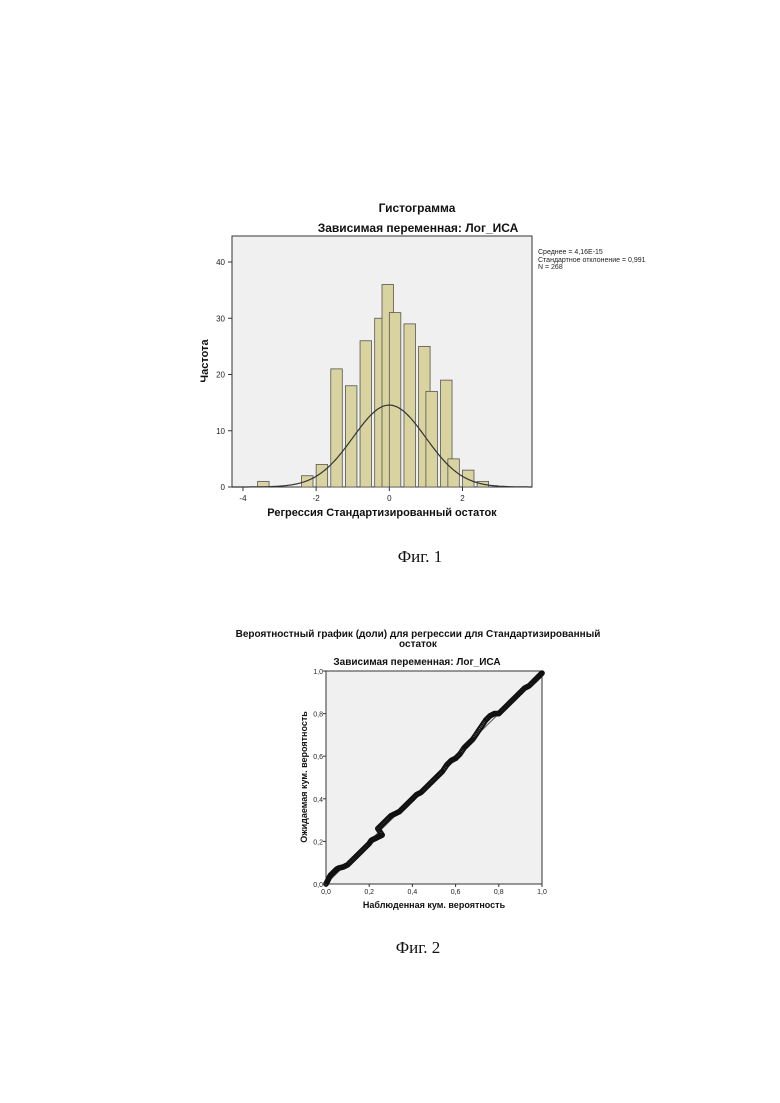  Describe the element at coordinates (318, 757) in the screenshot. I see `pp-y-tick-label: 0,6` at that location.